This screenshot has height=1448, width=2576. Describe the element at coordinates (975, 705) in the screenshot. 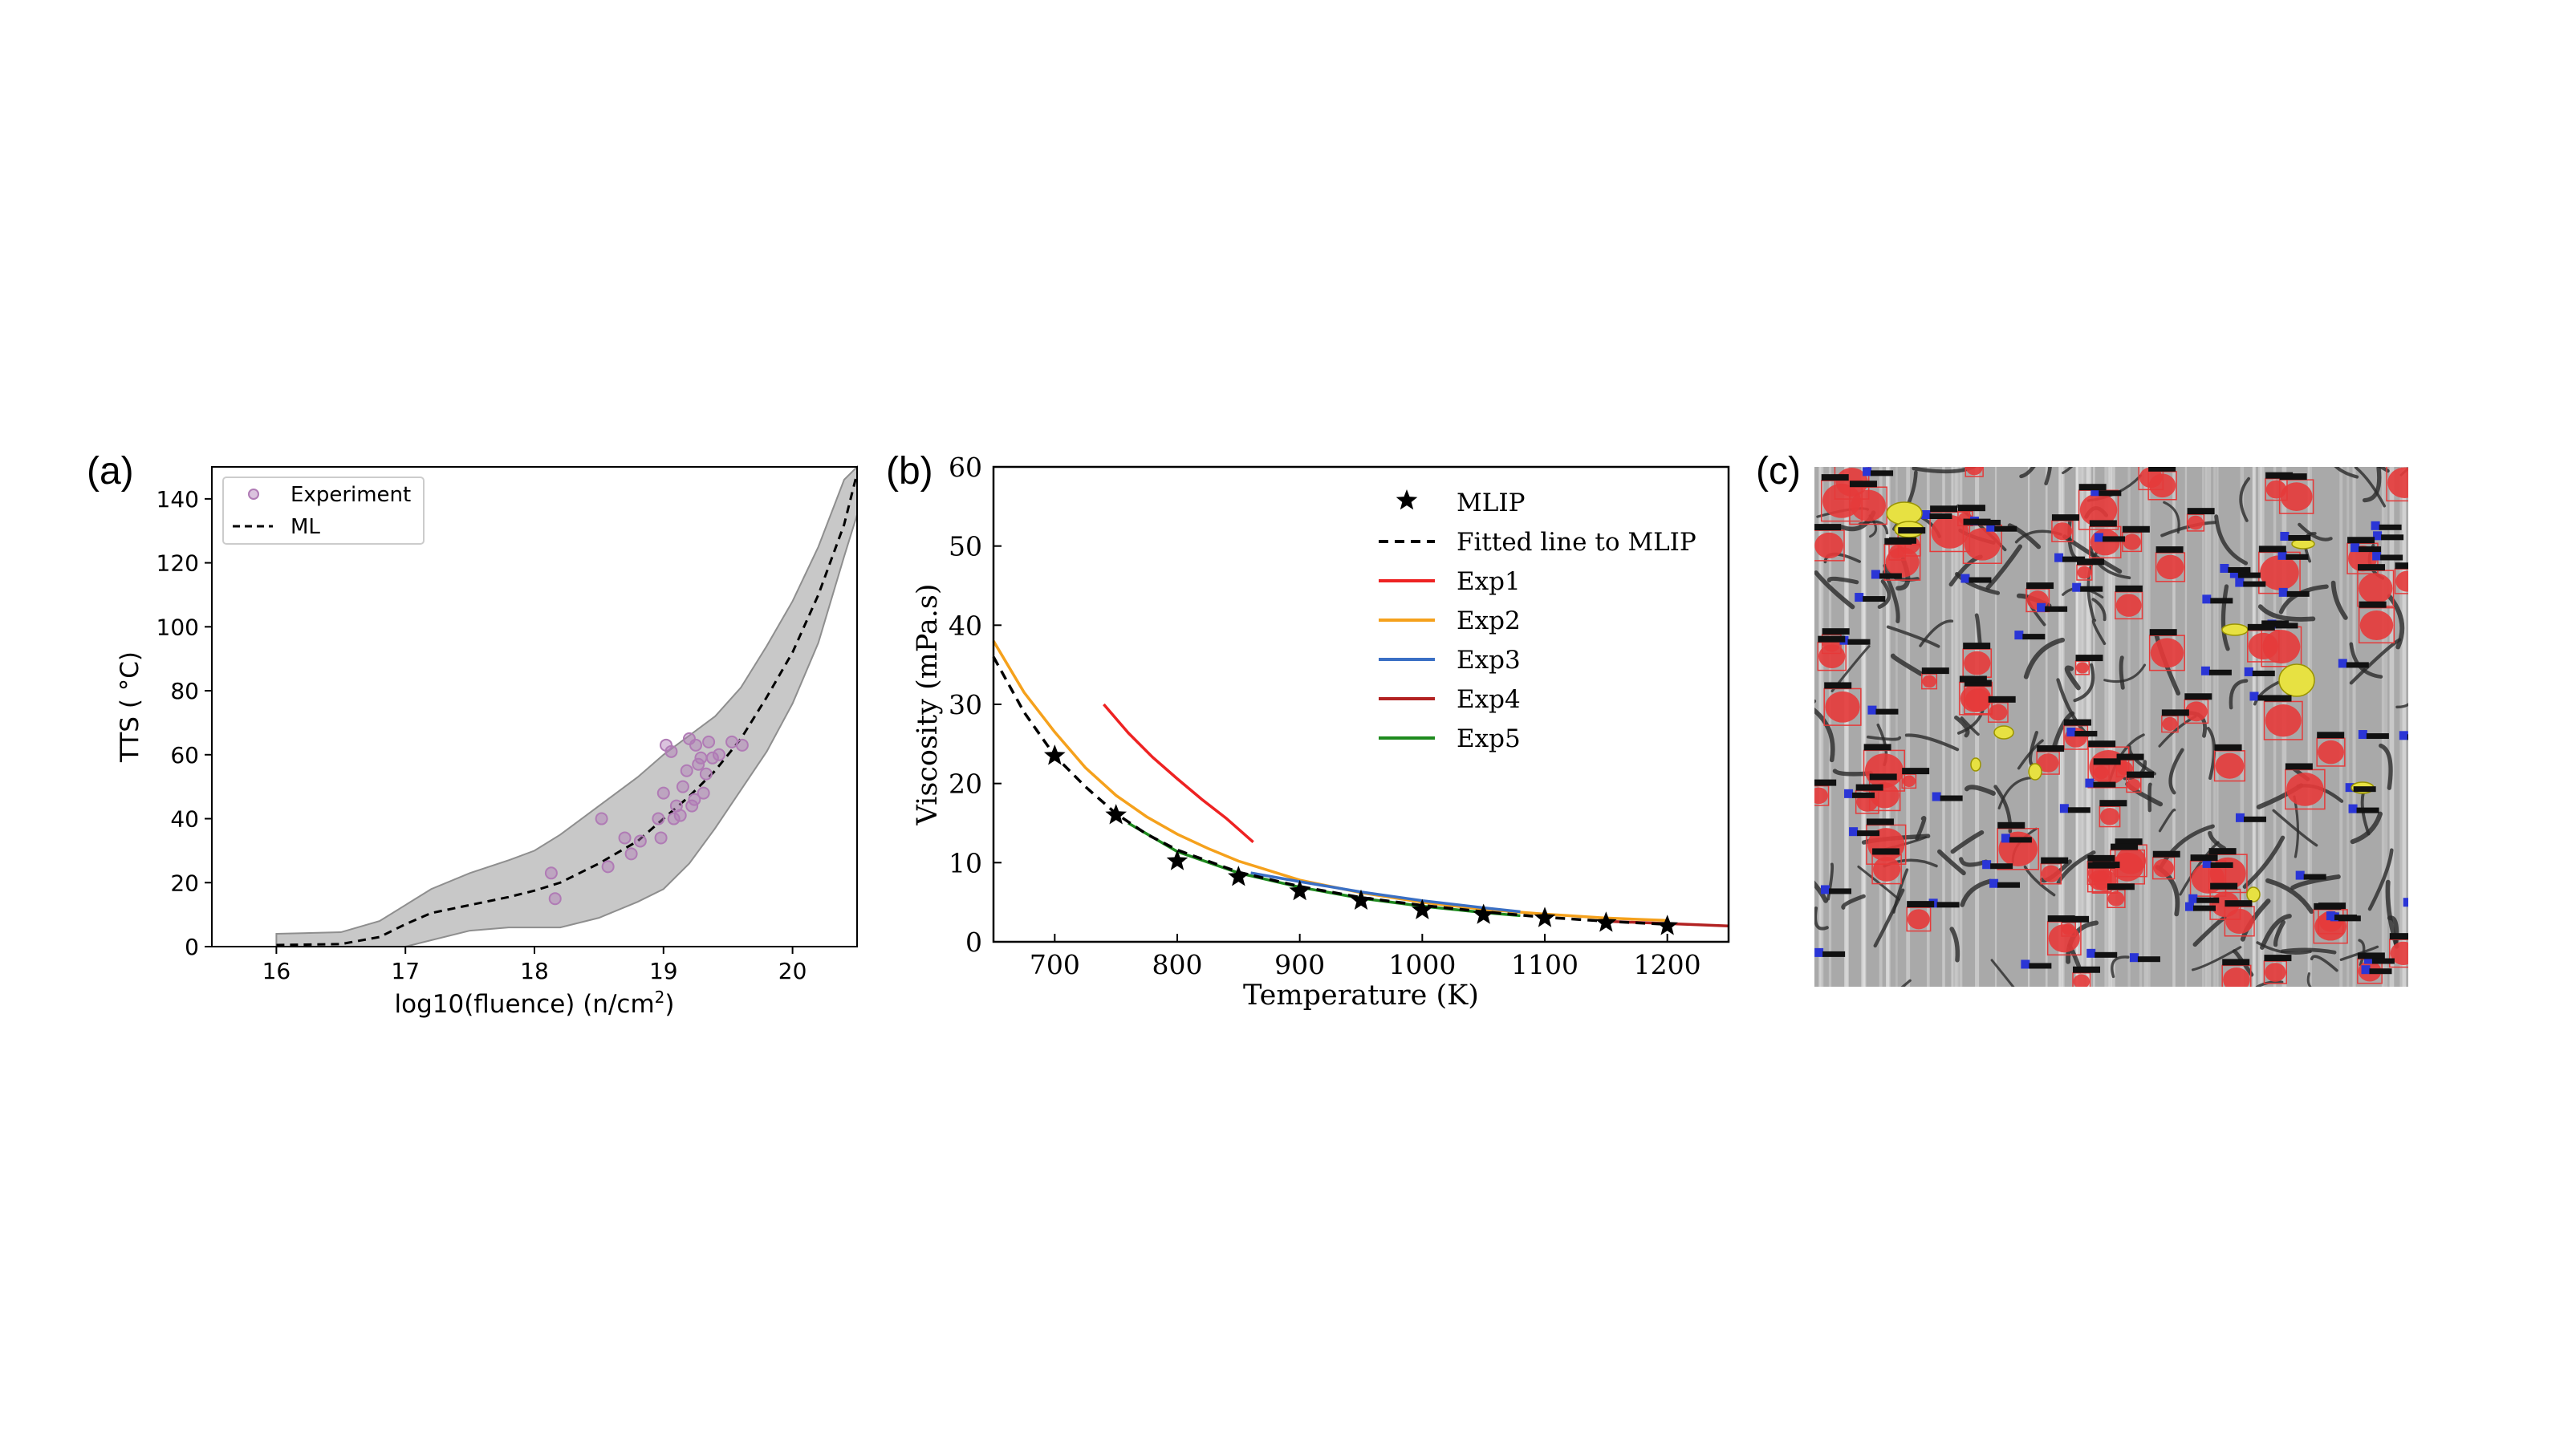

I see `y-ticks-b: 0 10 20 30 40 50 60` at that location.